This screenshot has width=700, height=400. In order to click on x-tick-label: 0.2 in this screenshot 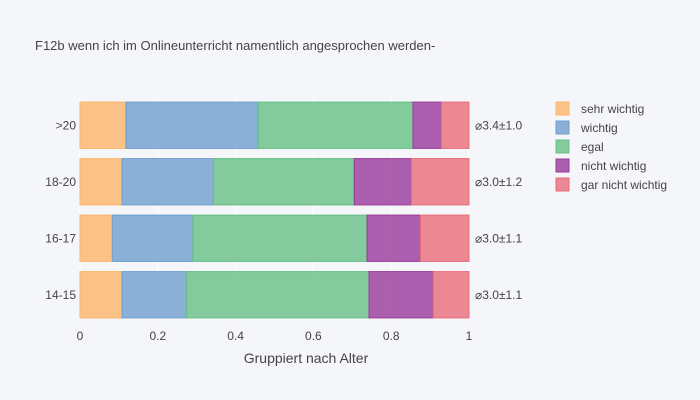, I will do `click(157, 336)`.